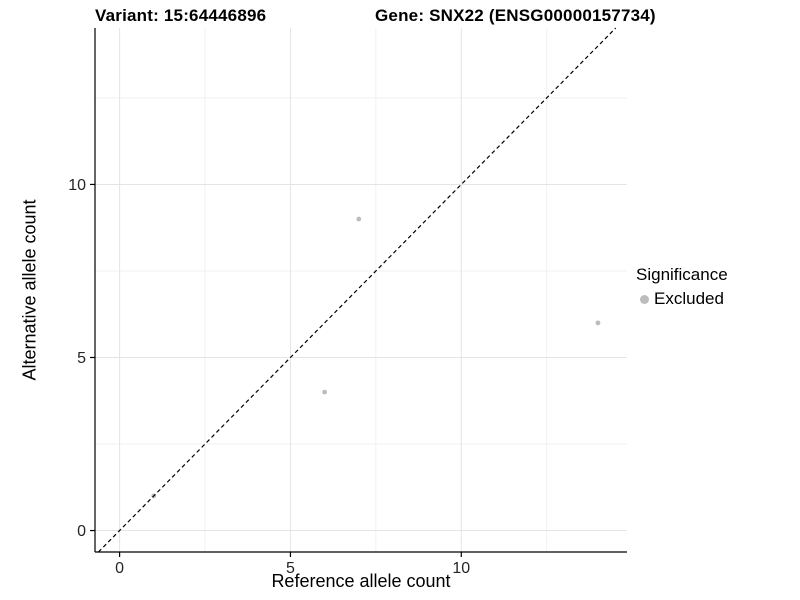  I want to click on y-tick-label: 5, so click(81, 358).